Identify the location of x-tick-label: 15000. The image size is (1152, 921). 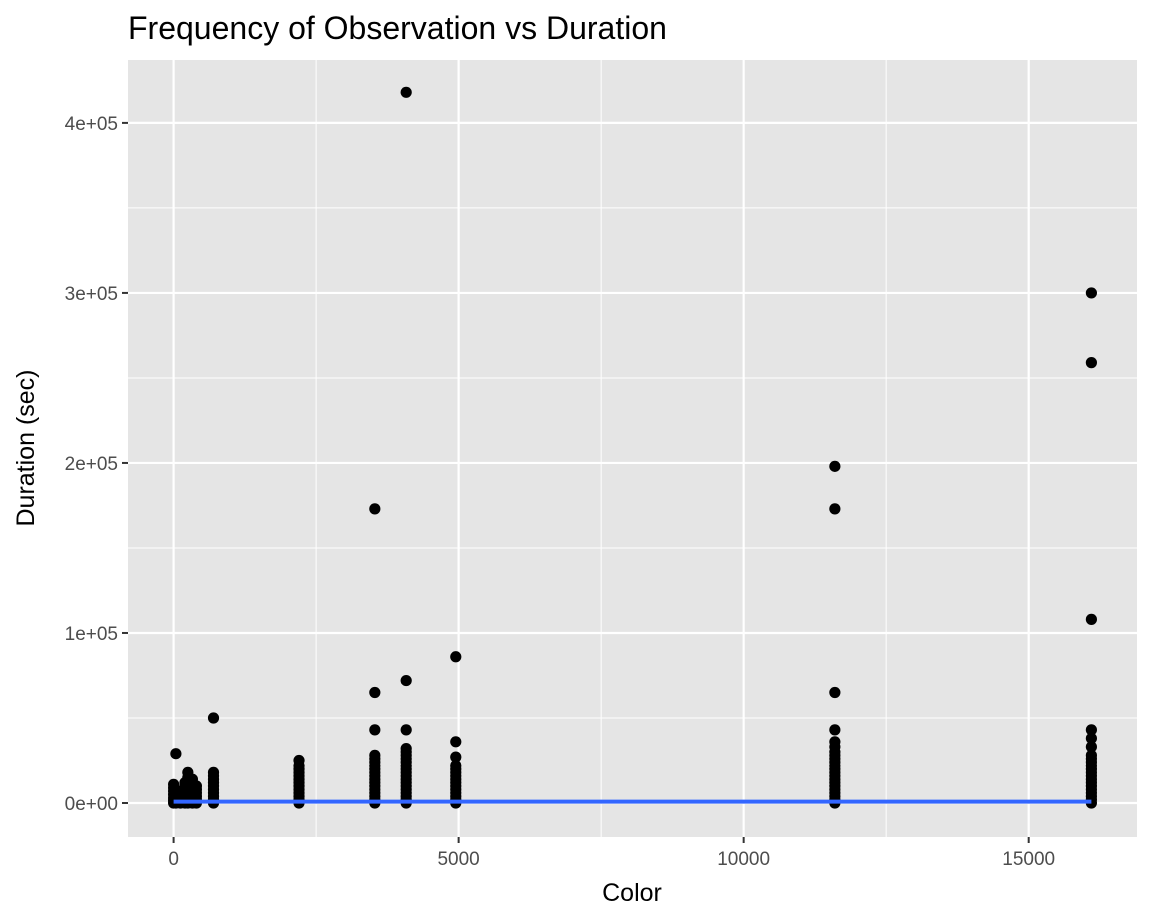
(1028, 859).